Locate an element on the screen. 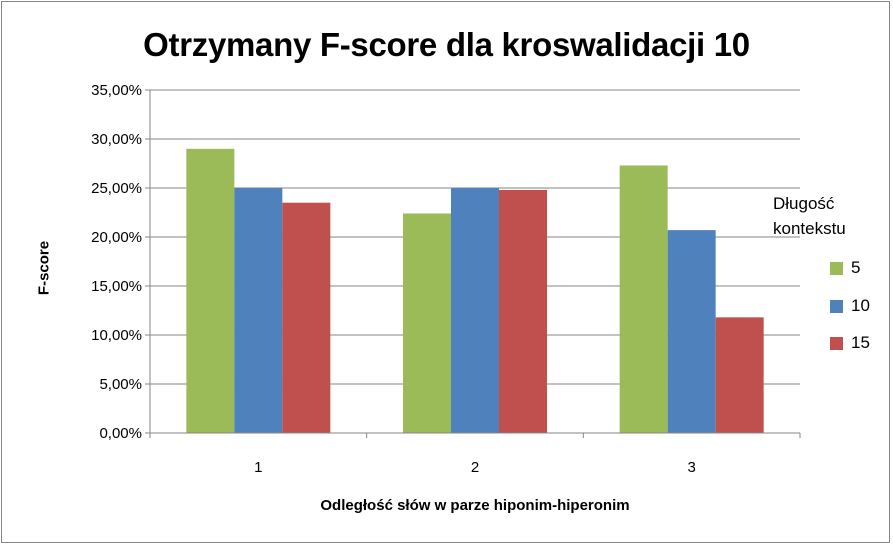  y-tick-label: 0,00% is located at coordinates (120, 433).